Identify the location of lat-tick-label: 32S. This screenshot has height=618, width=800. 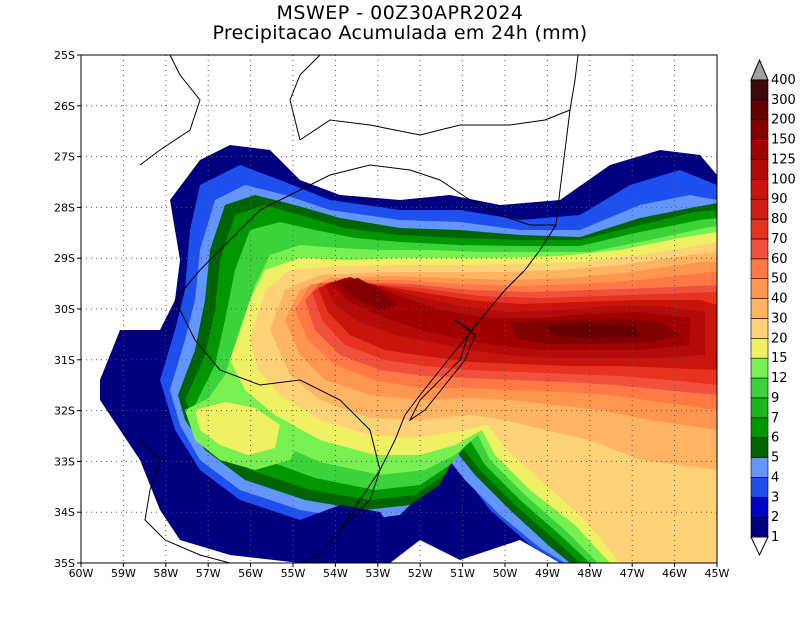
(64, 411).